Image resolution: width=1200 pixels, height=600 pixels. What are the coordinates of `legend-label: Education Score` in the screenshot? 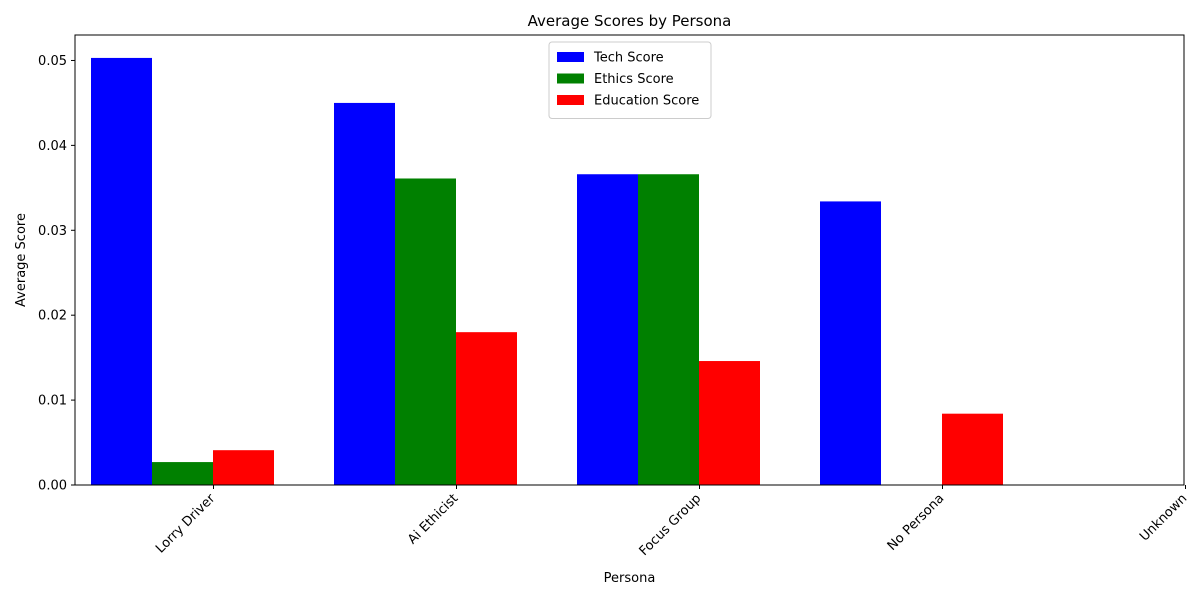 It's located at (646, 101).